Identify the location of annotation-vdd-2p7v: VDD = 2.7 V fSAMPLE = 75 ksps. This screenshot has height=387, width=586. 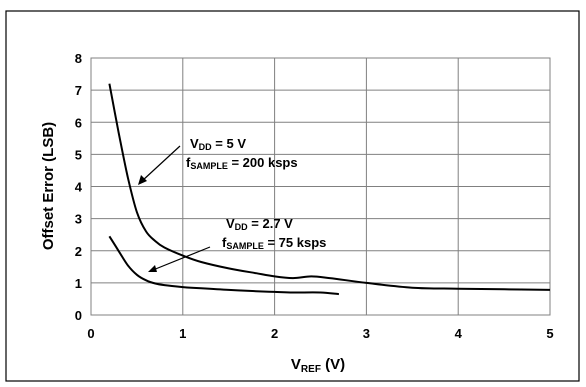
(237, 244).